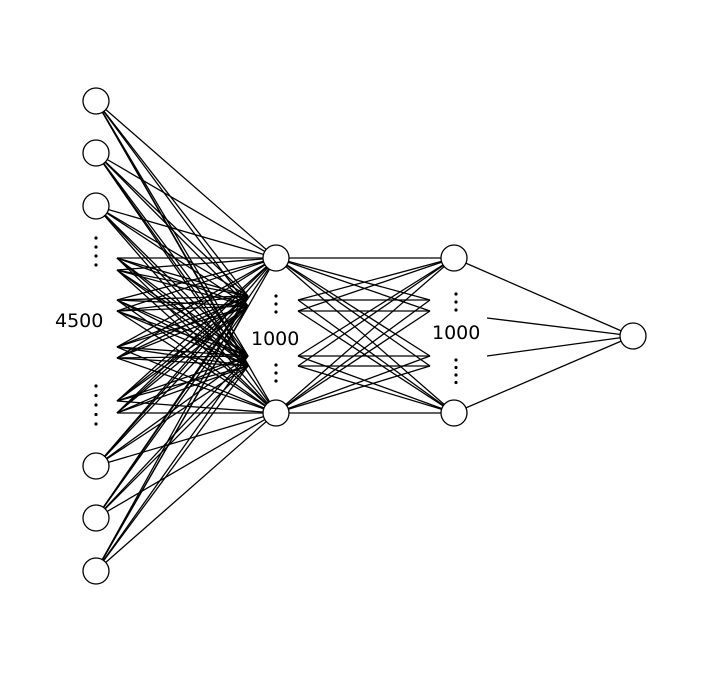 This screenshot has width=714, height=687. Describe the element at coordinates (79, 321) in the screenshot. I see `input-layer-label: 4500` at that location.